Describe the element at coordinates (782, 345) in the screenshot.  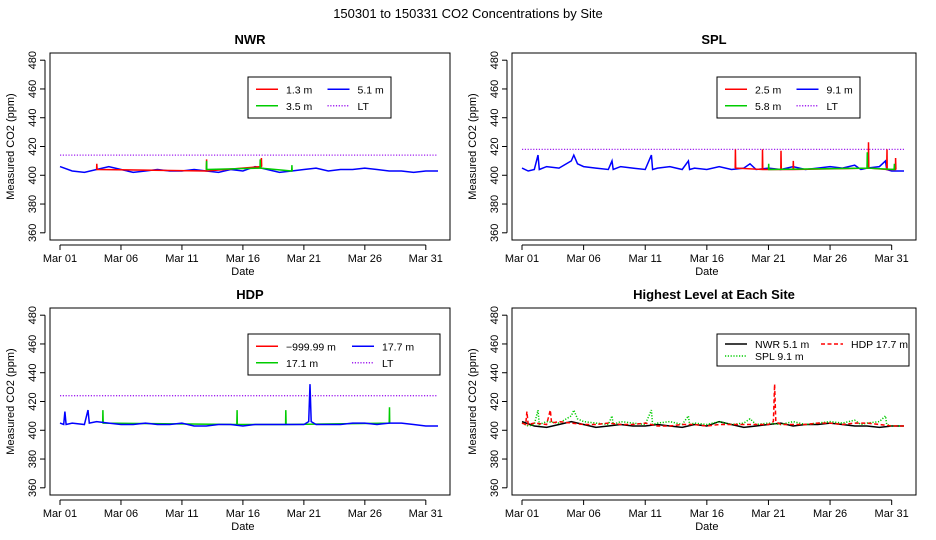
I see `legend-label: NWR 5.1 m` at that location.